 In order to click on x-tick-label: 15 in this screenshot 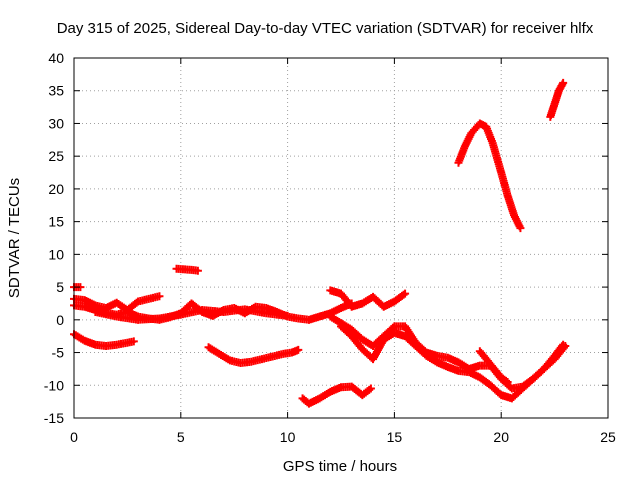, I will do `click(395, 437)`.